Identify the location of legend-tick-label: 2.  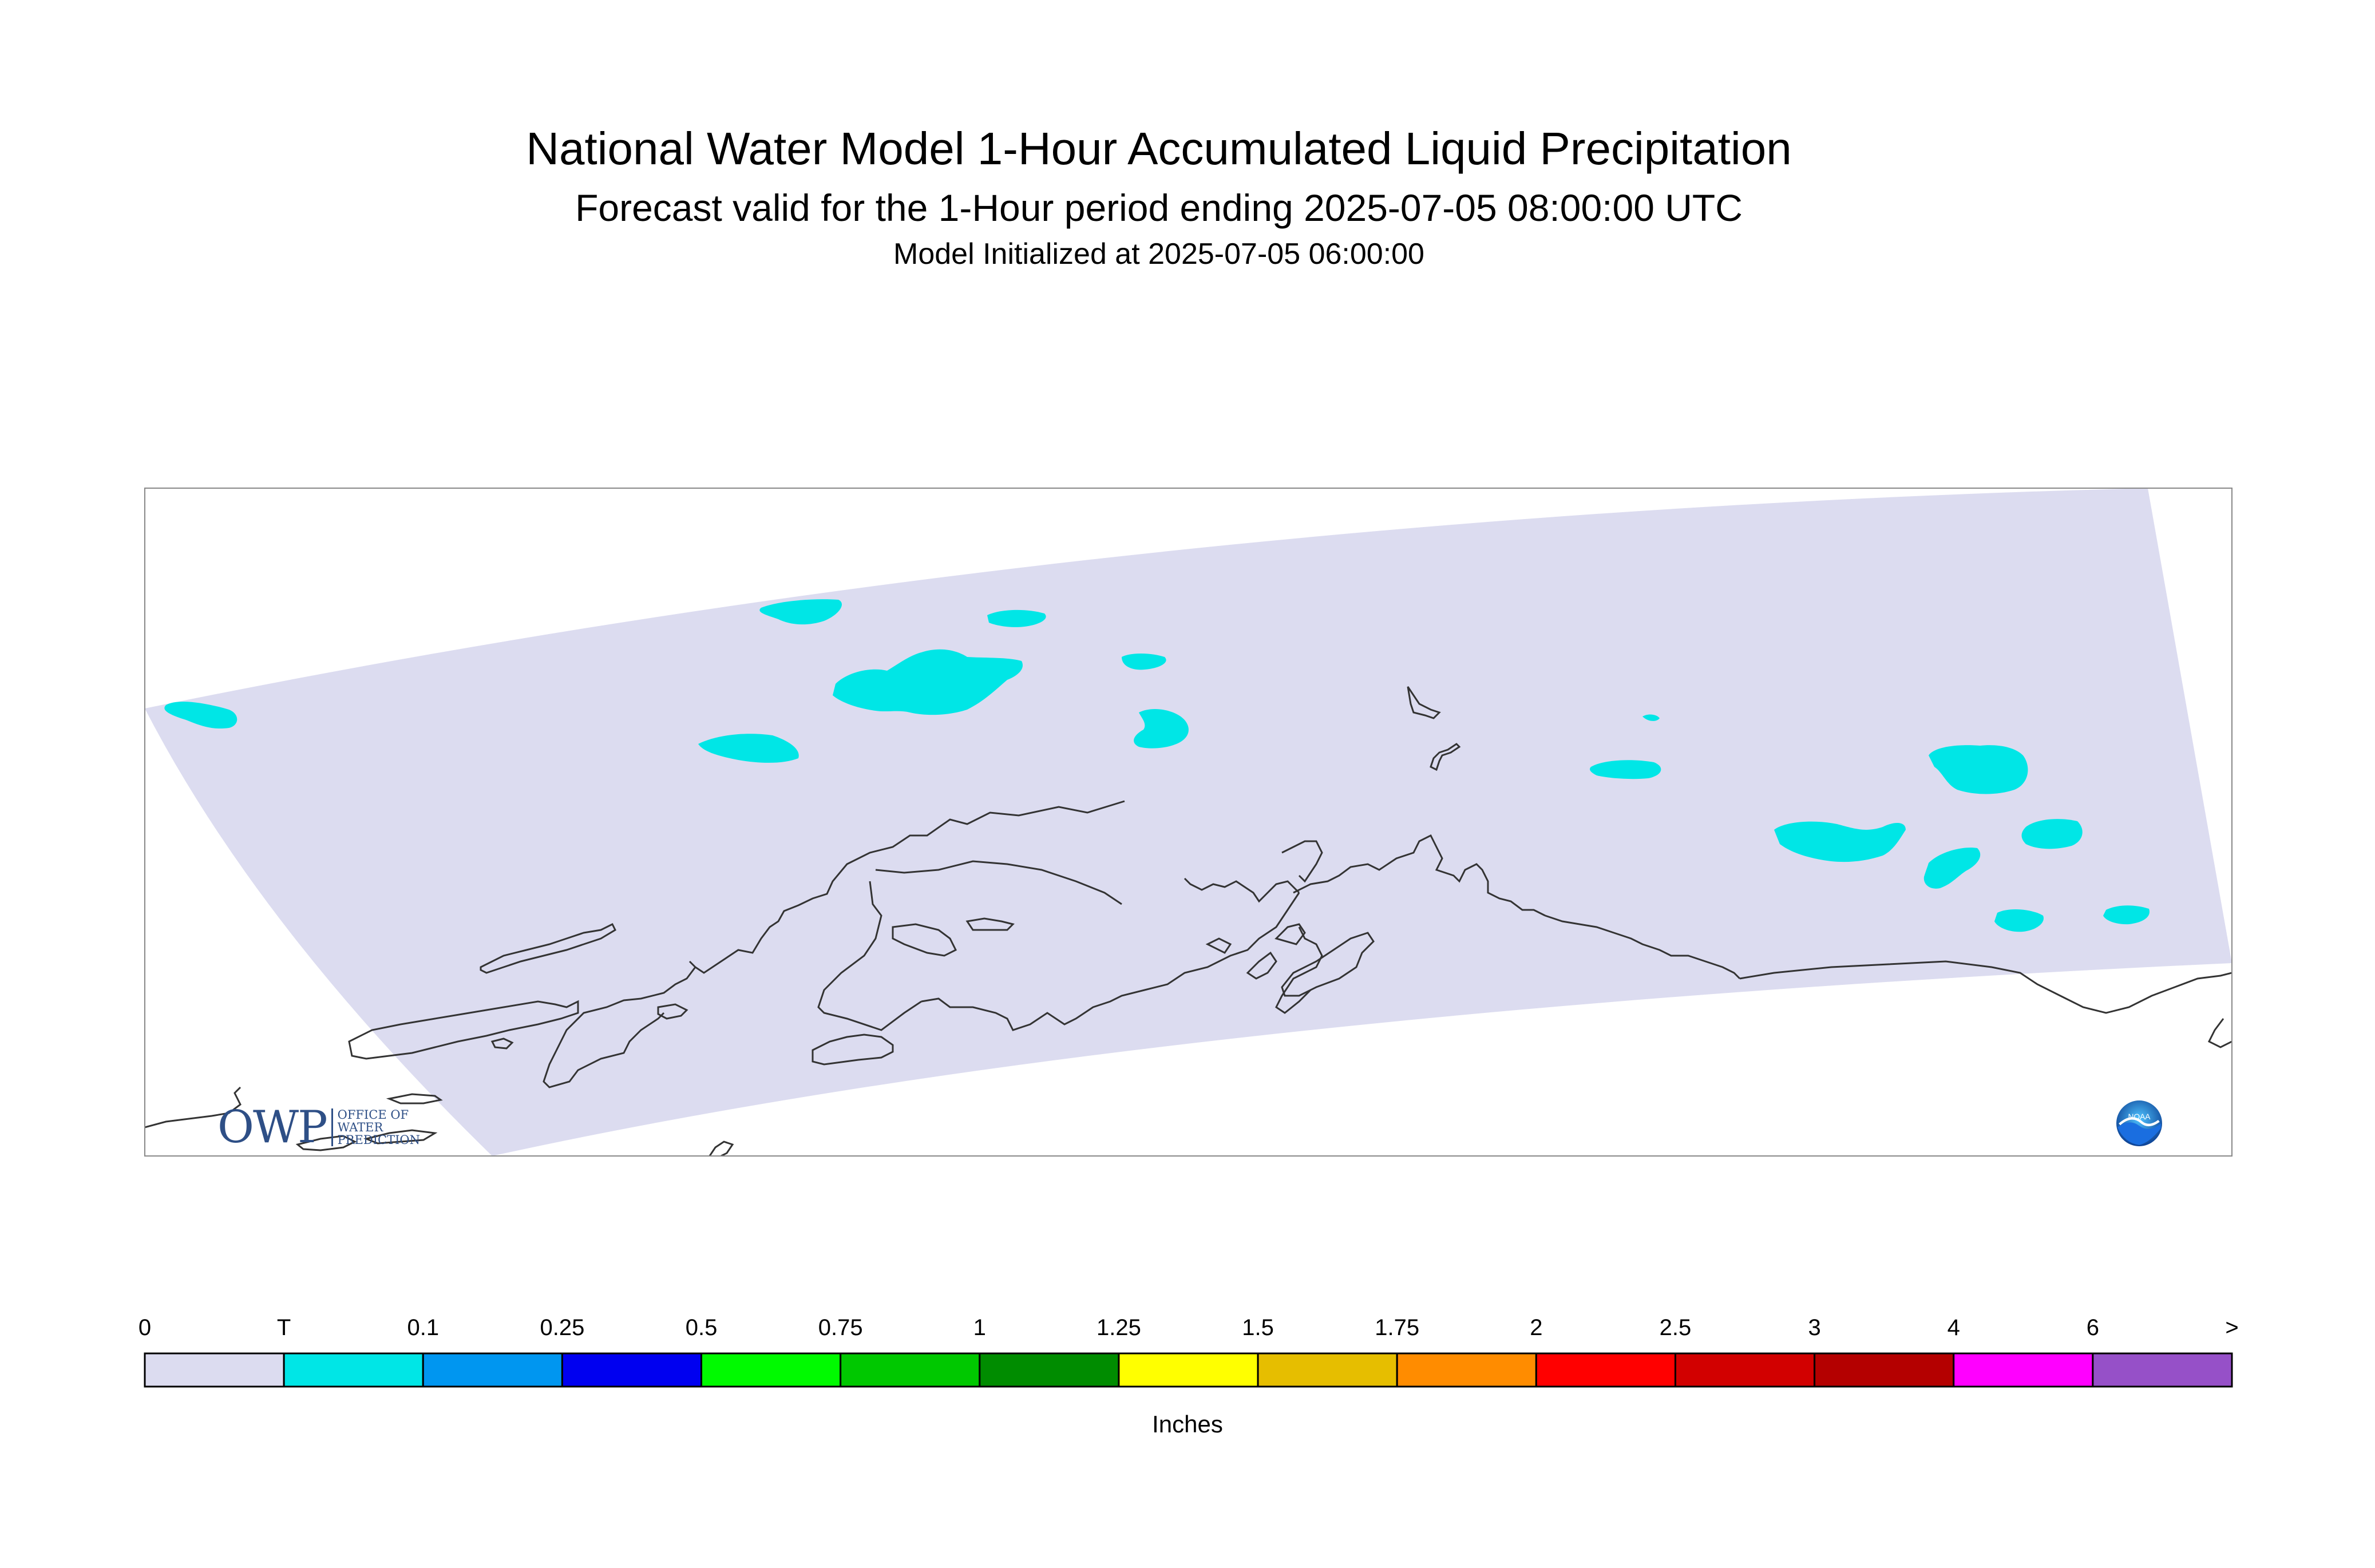
(1537, 1327).